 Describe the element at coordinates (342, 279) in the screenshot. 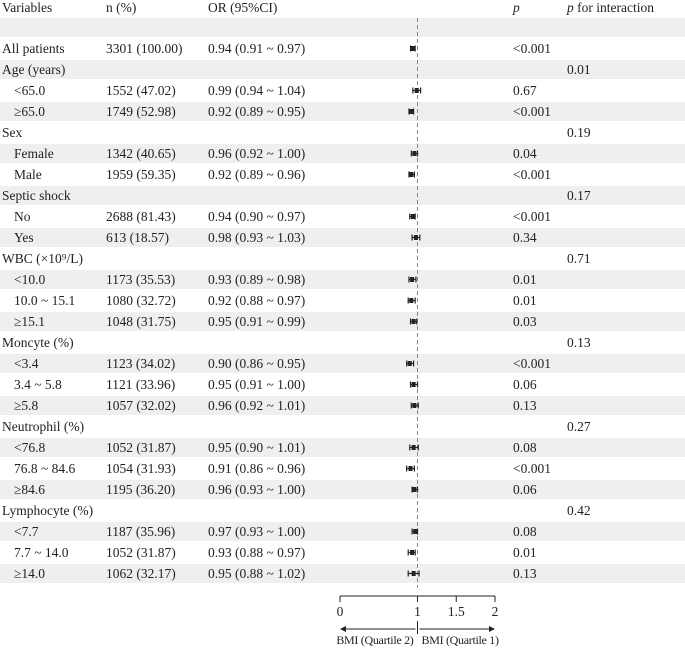

I see `table-row: <10.0 1173 (35.53) 0.93 (0.89 ~ 0.98) 0.01` at that location.